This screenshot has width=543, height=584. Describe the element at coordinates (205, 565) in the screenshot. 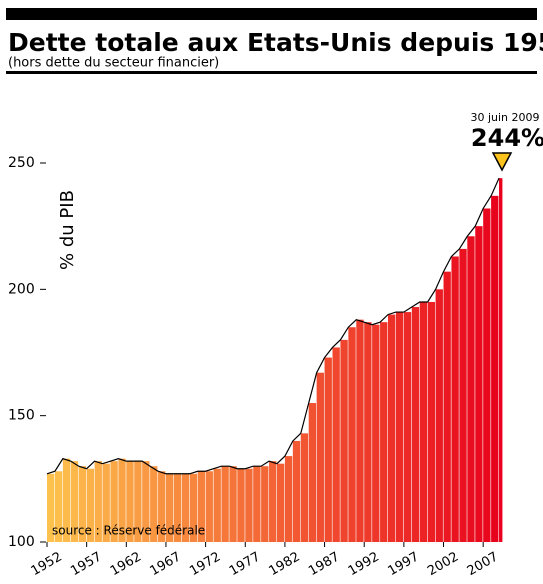

I see `x-tick-label: 1972` at that location.